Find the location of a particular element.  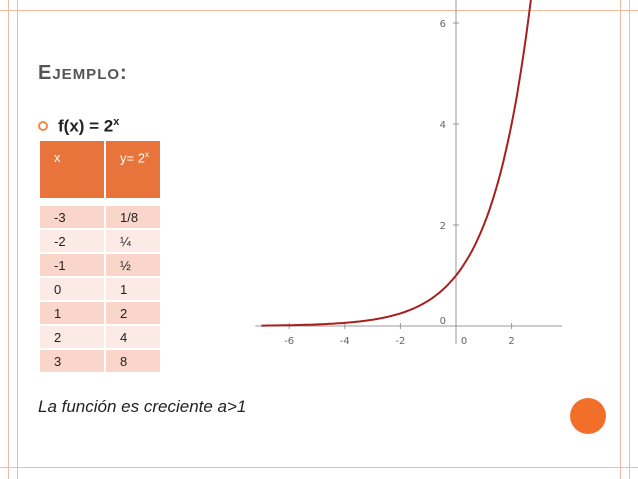

x-tick-label: 2 is located at coordinates (511, 341).